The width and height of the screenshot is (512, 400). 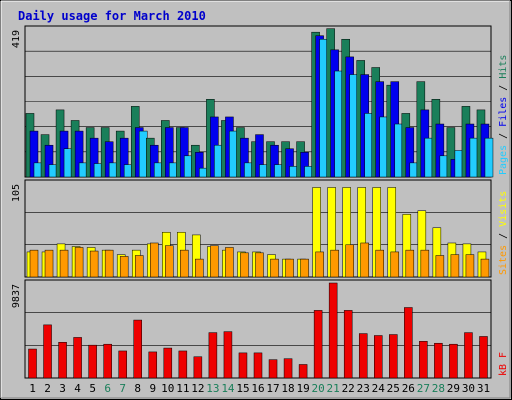 I want to click on x-tick-label-day-9: 9, so click(x=152, y=388).